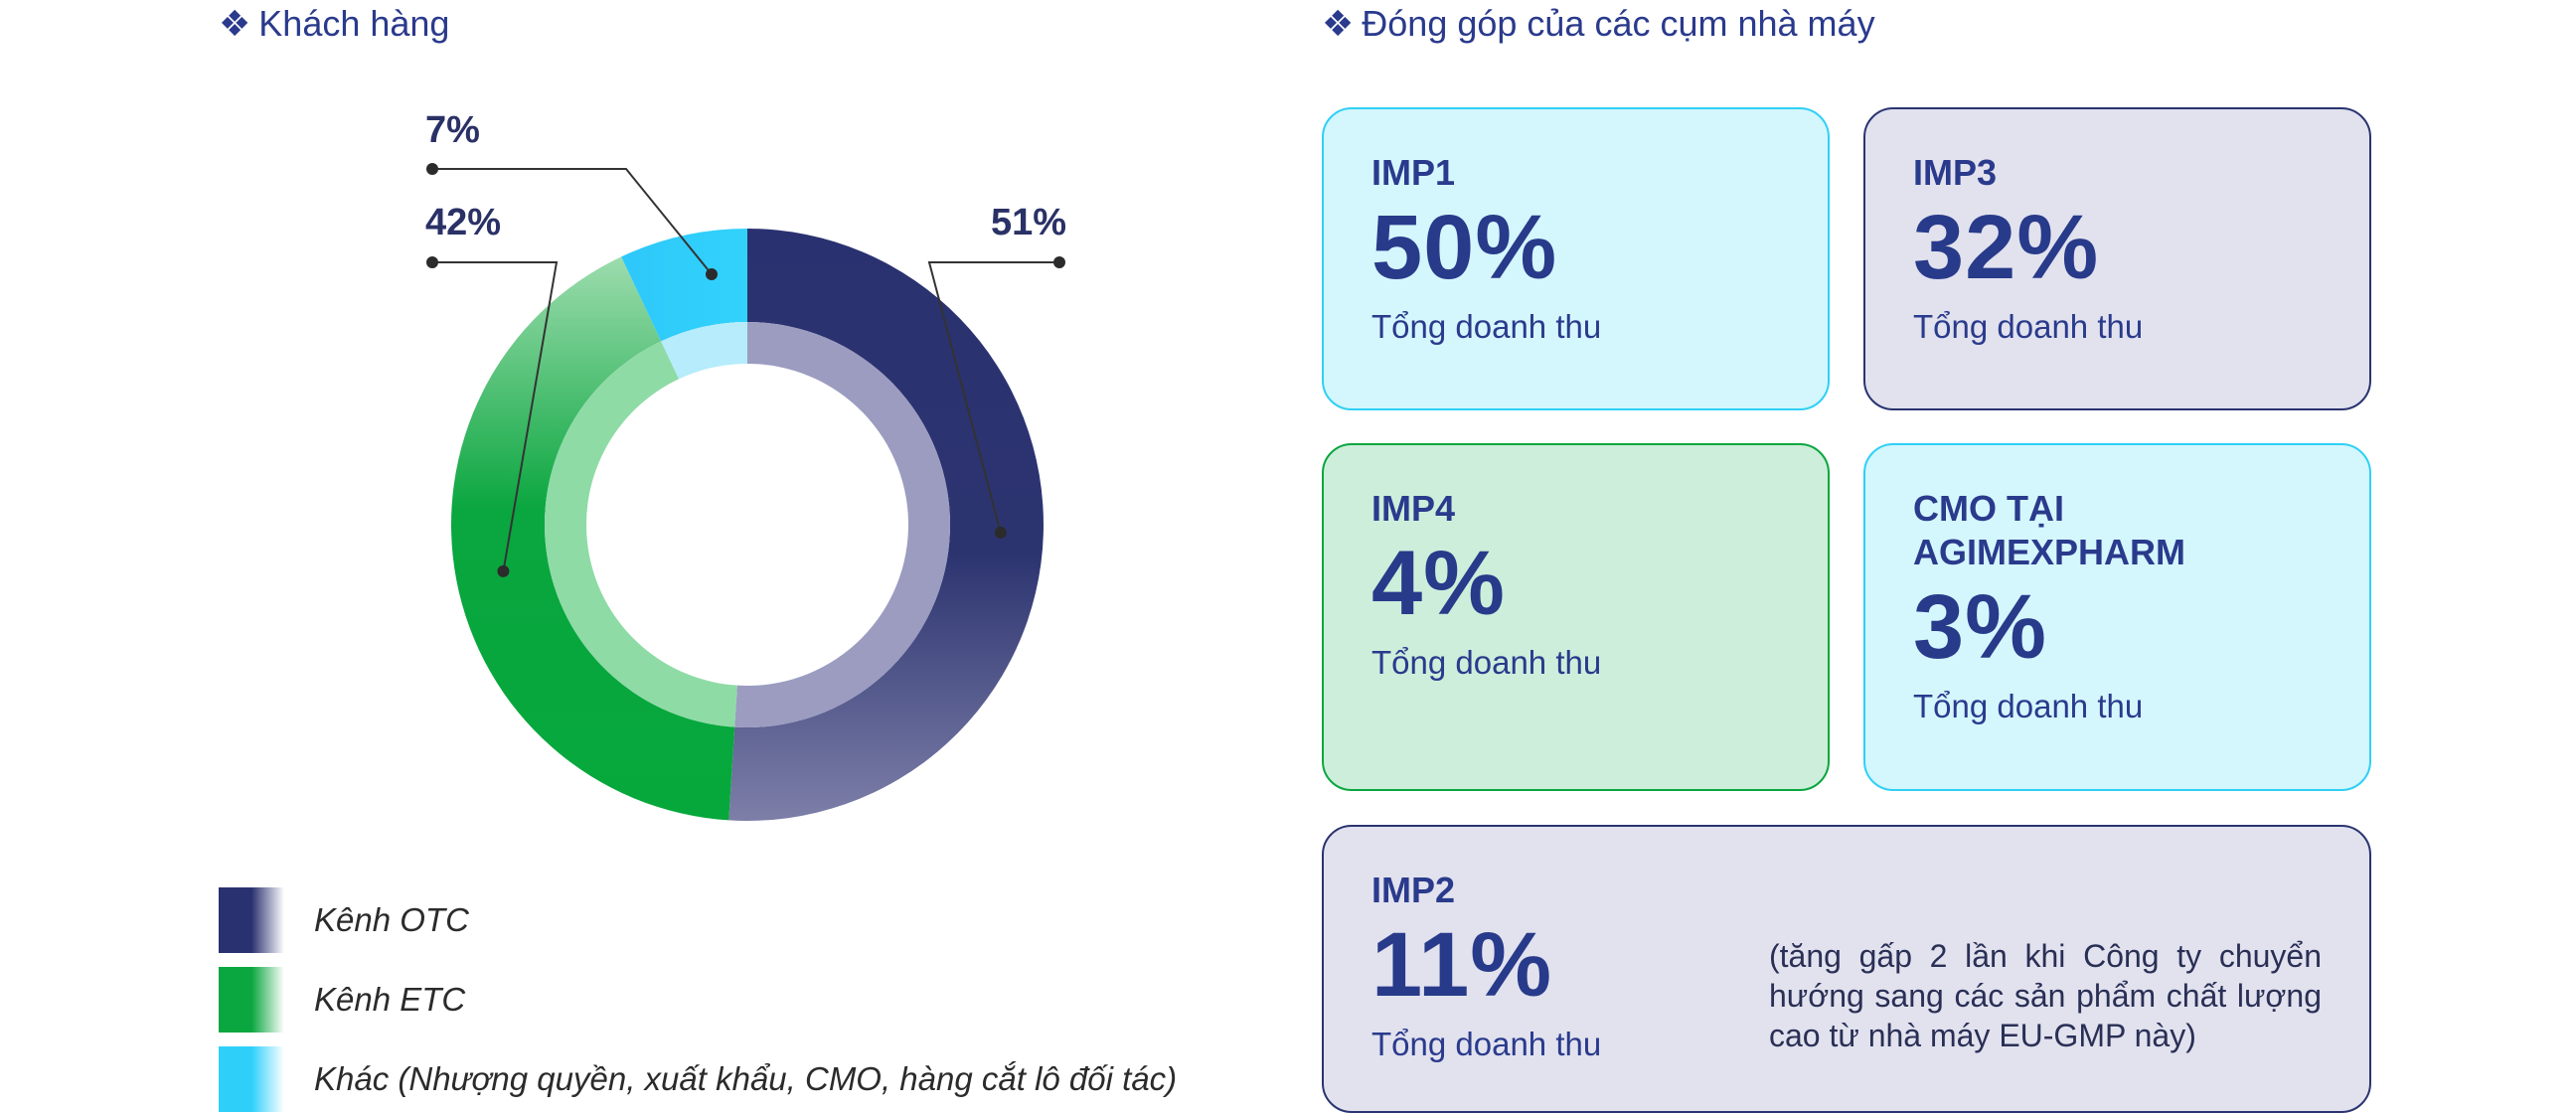  What do you see at coordinates (251, 920) in the screenshot?
I see `legend-swatch-otc` at bounding box center [251, 920].